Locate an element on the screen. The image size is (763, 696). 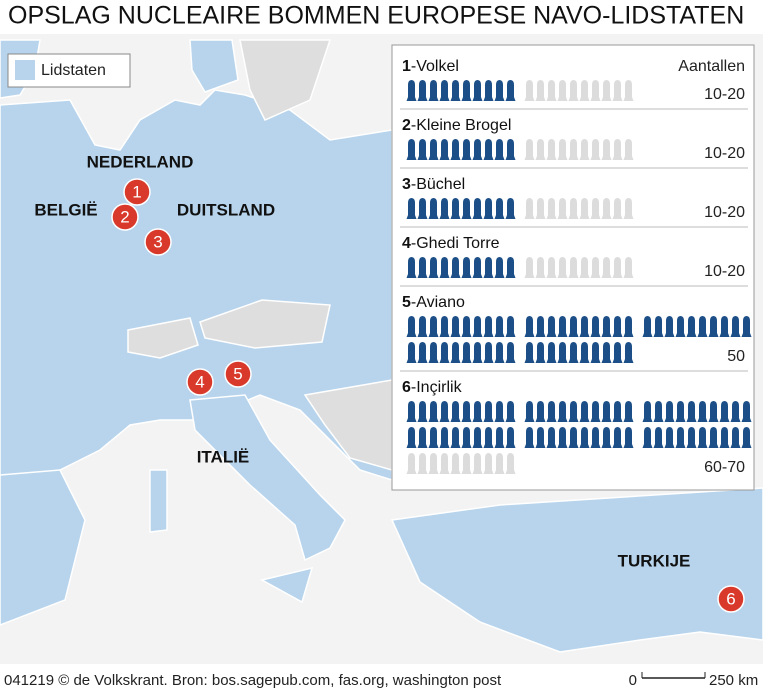
switzerland is located at coordinates (163, 338).